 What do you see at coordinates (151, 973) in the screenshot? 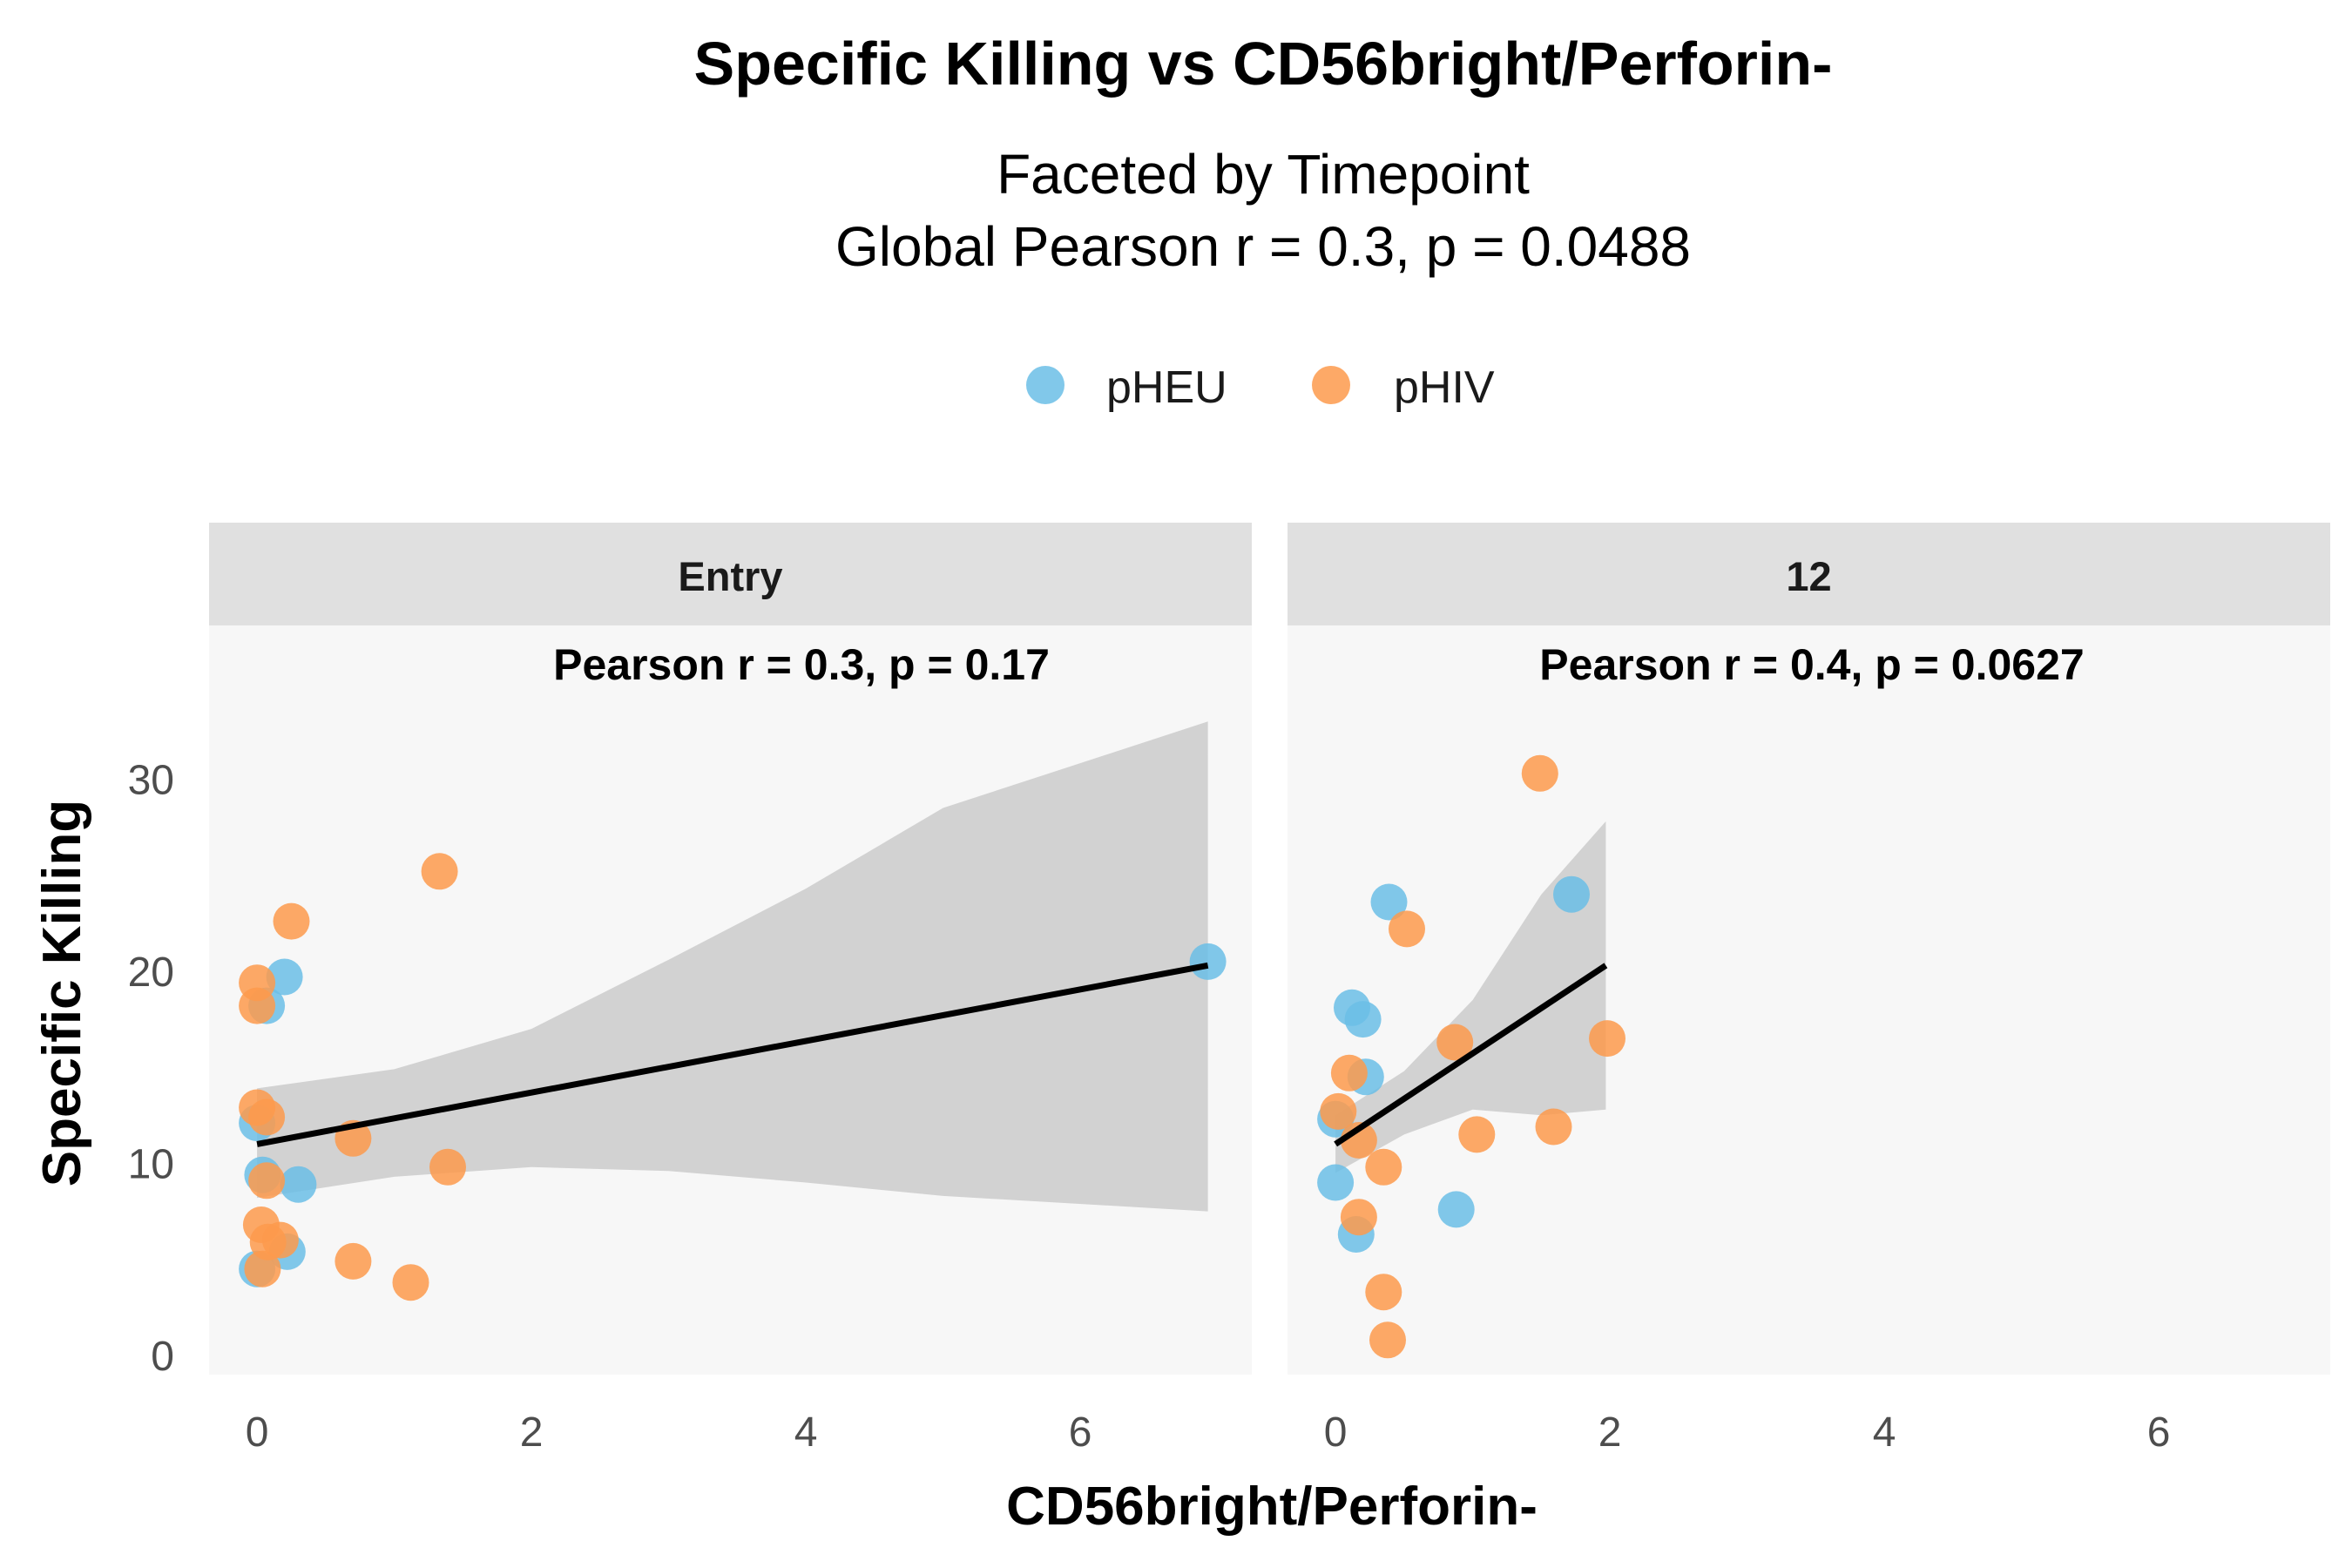
I see `y-tick-label: 20` at bounding box center [151, 973].